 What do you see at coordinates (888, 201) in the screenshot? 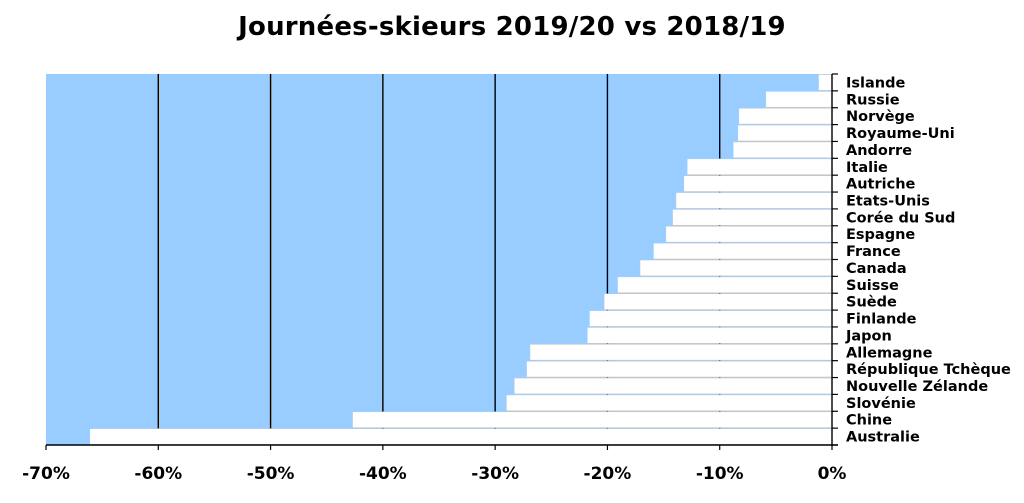
I see `category-label: Etats-Unis` at bounding box center [888, 201].